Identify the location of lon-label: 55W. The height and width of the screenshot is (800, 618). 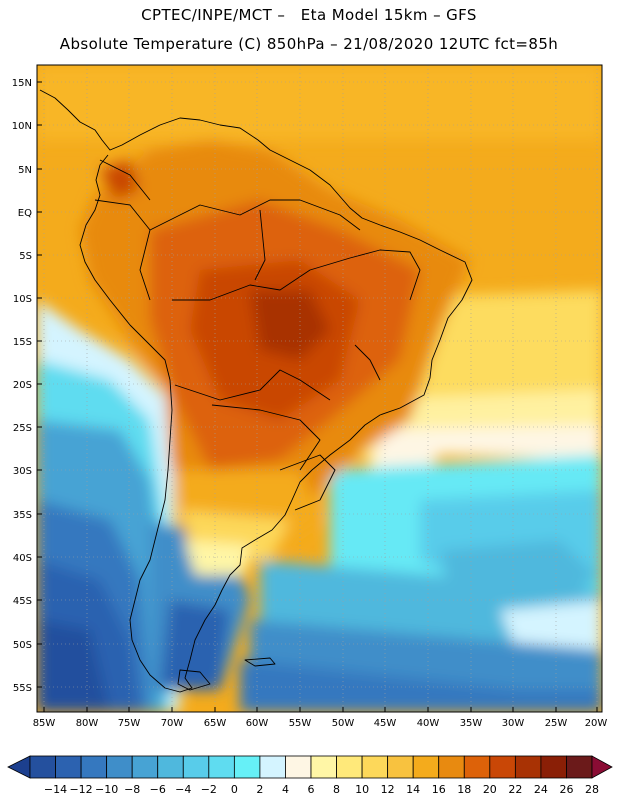
(300, 723).